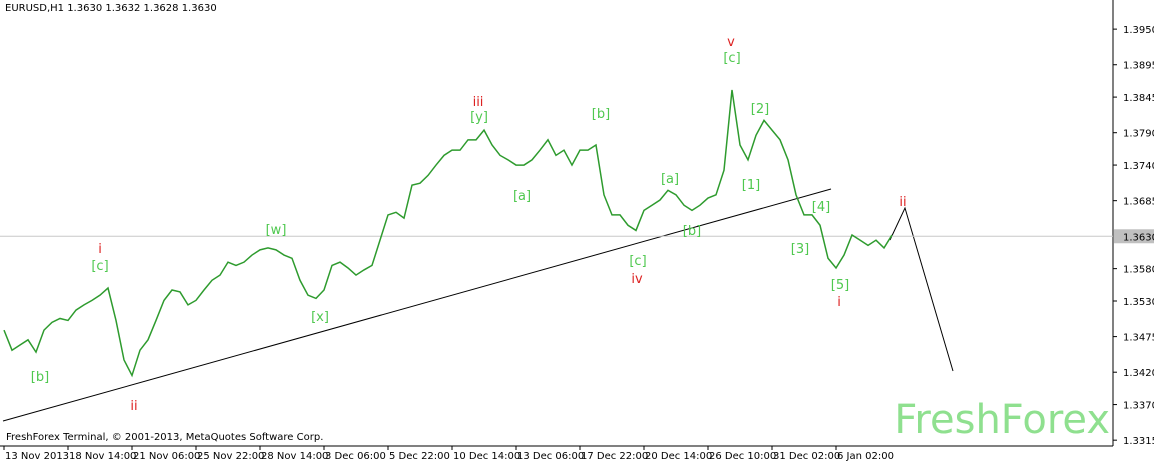 This screenshot has height=463, width=1154. Describe the element at coordinates (294, 456) in the screenshot. I see `x-tick-label: 28 Nov 14:00` at that location.